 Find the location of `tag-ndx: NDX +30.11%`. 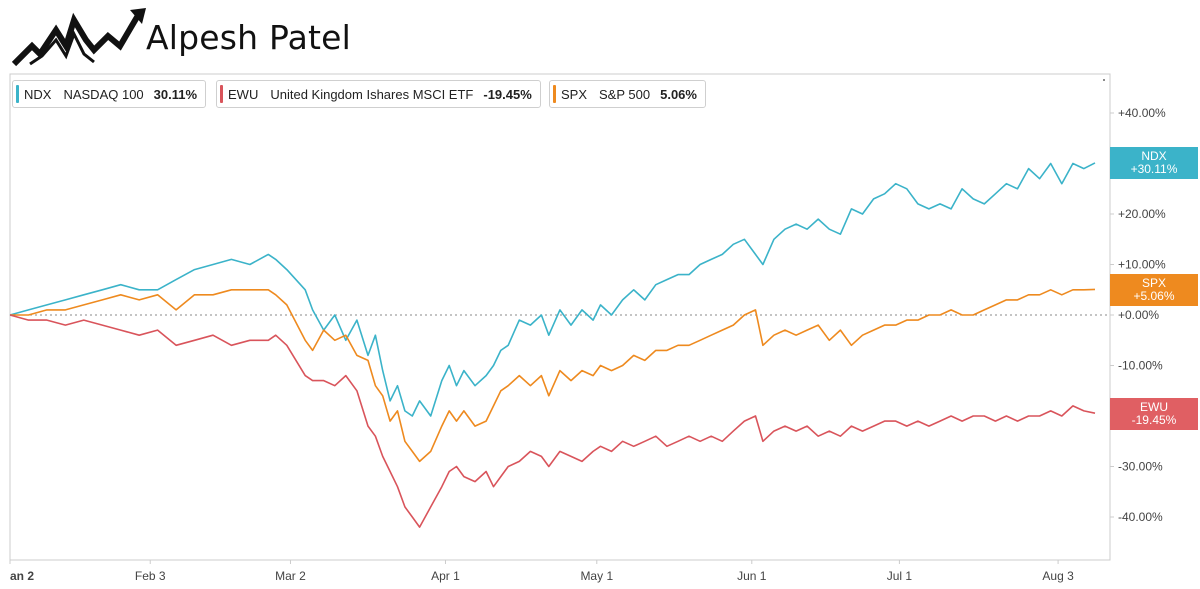

tag-ndx: NDX +30.11% is located at coordinates (1154, 163).